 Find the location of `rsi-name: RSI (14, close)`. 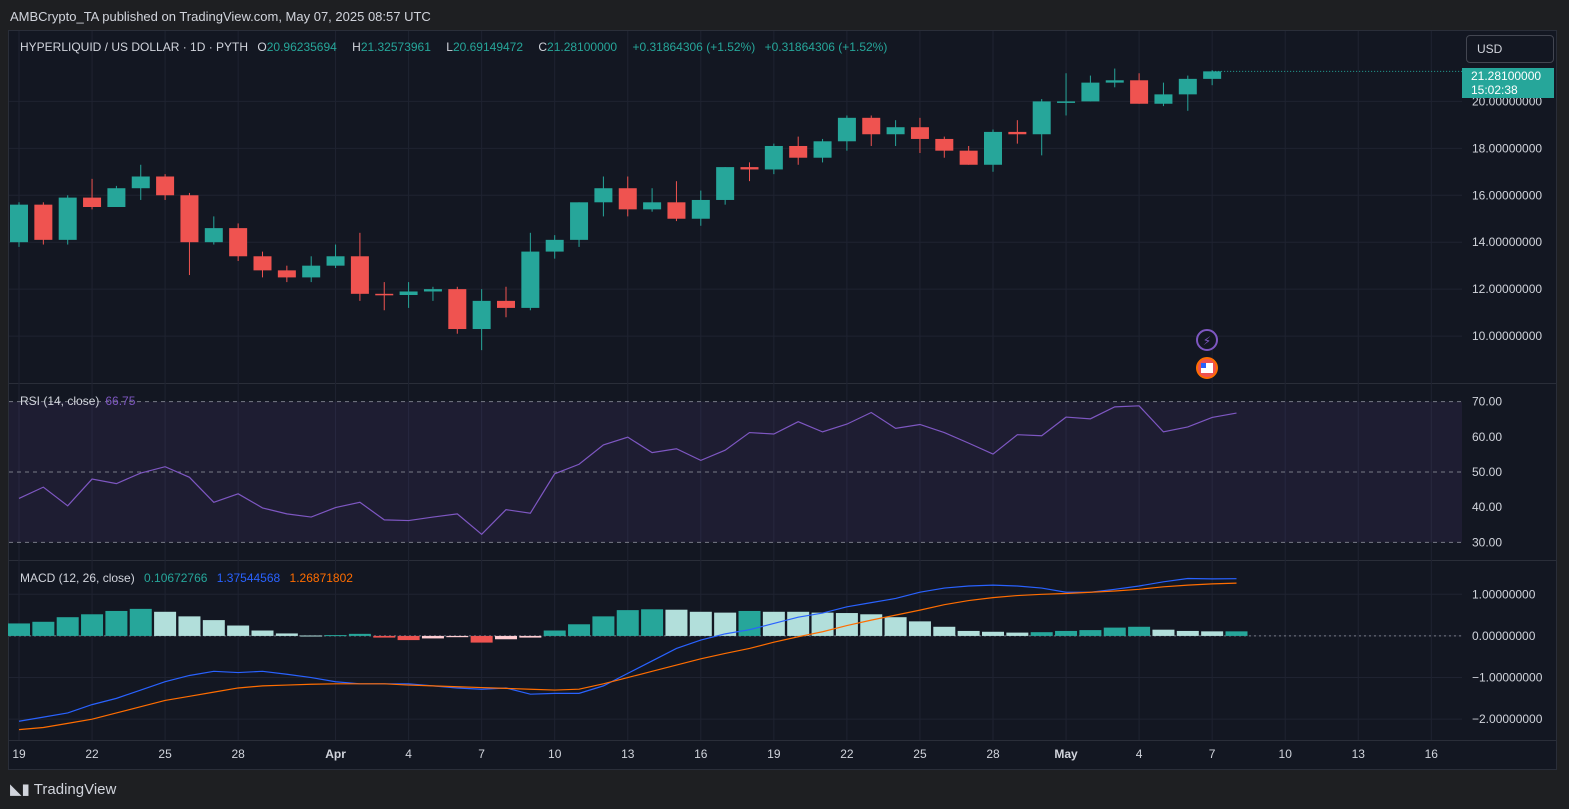

rsi-name: RSI (14, close) is located at coordinates (60, 401).